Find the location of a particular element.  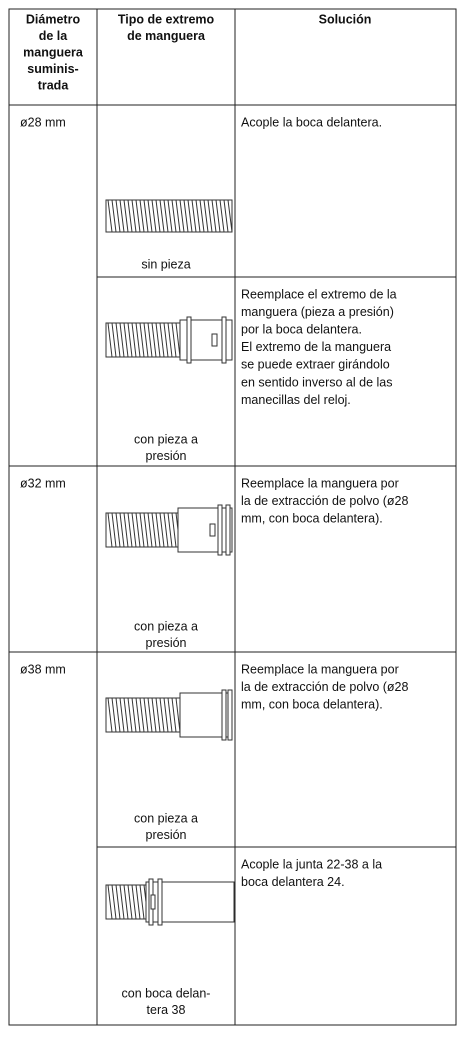

diameter: ø28 mm is located at coordinates (43, 122).